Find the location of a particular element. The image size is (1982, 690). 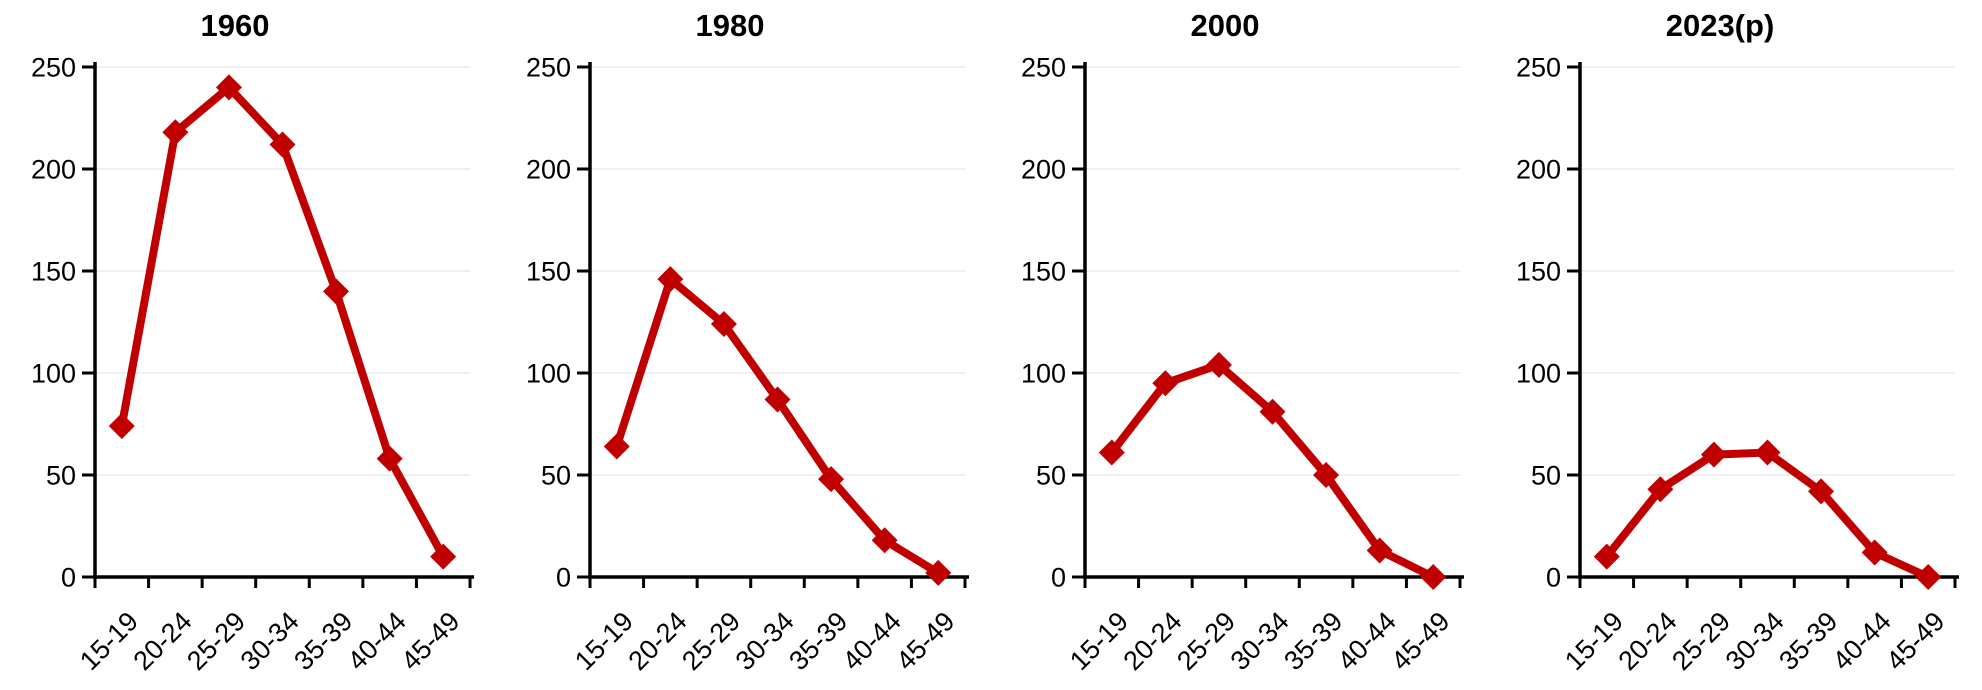

chart-title-1980: 1980 is located at coordinates (730, 25).